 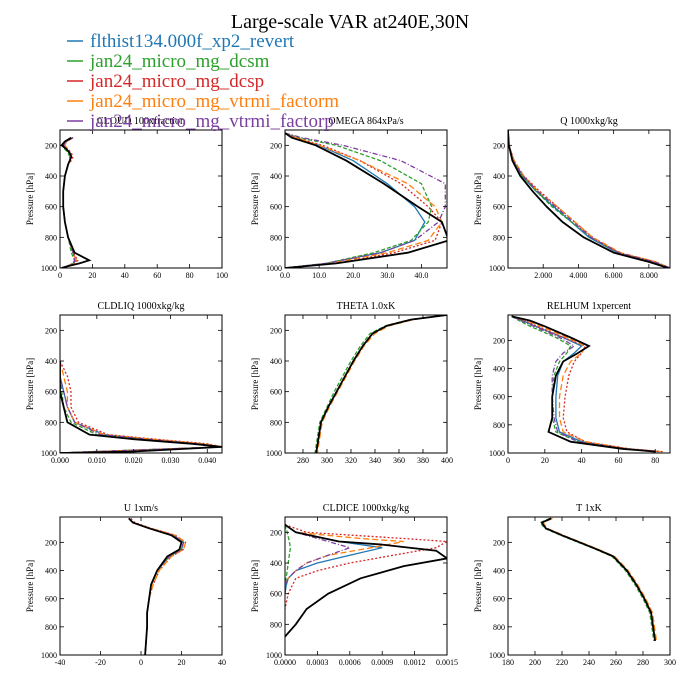 What do you see at coordinates (285, 662) in the screenshot?
I see `x-tick-label: 0.0000` at bounding box center [285, 662].